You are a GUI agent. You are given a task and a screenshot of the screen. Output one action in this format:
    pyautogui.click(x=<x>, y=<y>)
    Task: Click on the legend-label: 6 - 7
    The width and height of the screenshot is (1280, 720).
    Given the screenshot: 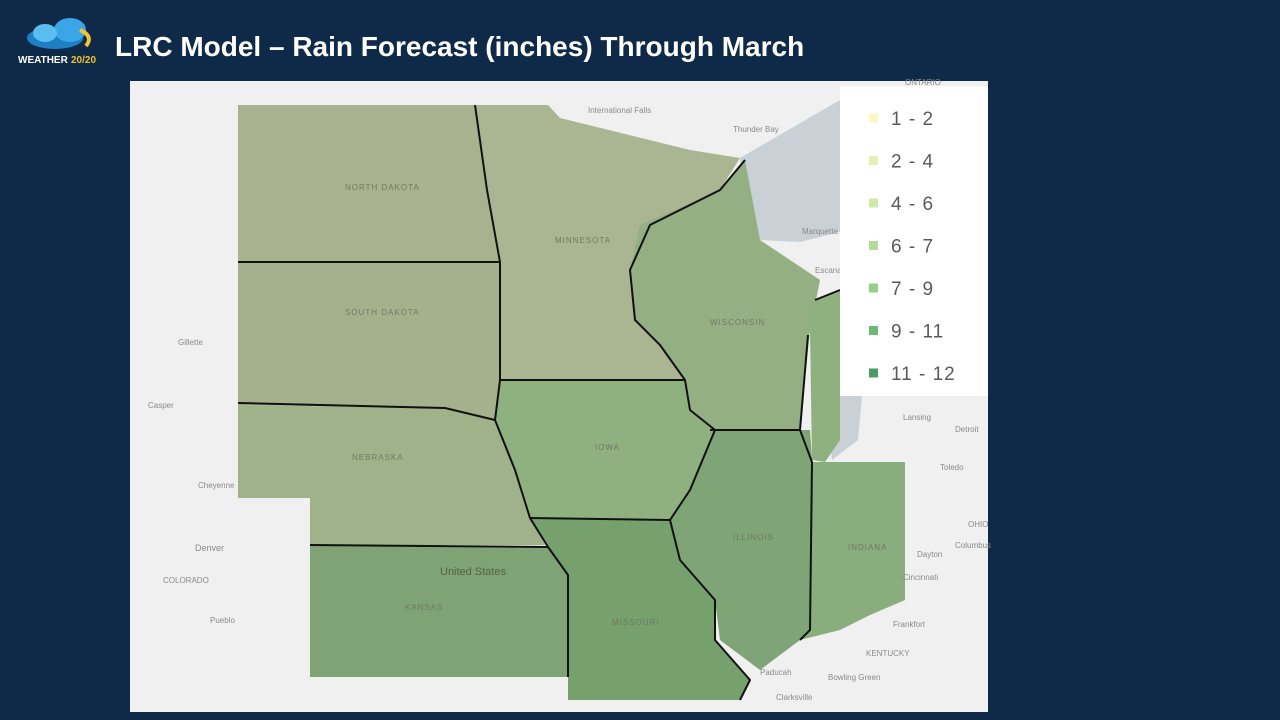 What is the action you would take?
    pyautogui.click(x=912, y=247)
    